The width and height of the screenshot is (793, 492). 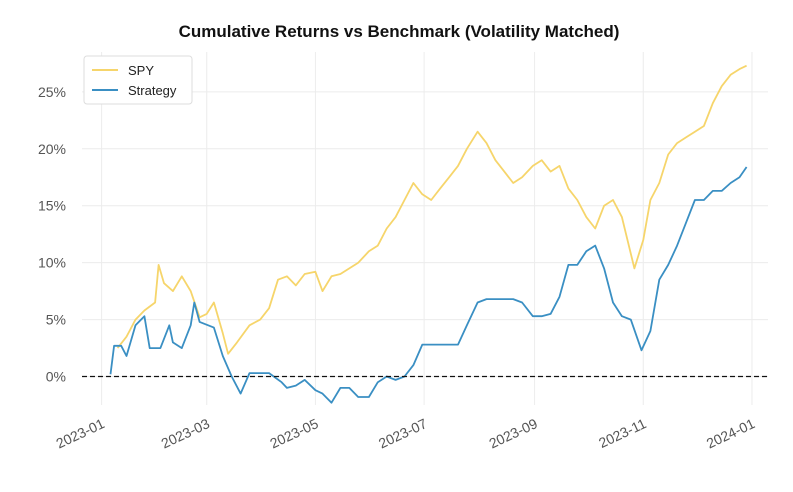 I want to click on x-tick-label: 2023-05, so click(x=294, y=433).